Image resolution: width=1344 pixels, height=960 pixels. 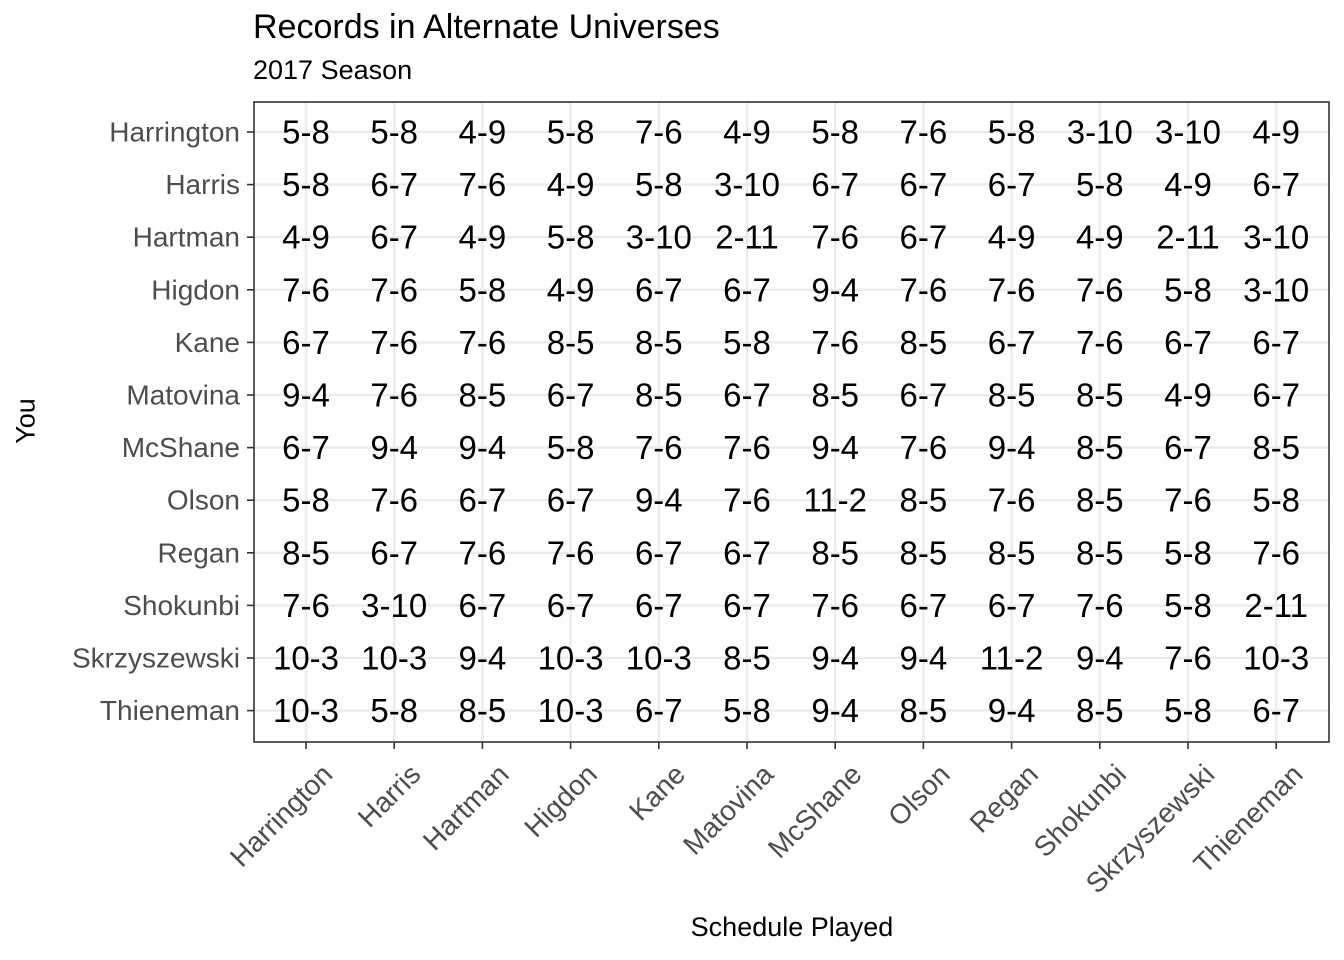 I want to click on y-tick-label: Higdon, so click(x=195, y=289).